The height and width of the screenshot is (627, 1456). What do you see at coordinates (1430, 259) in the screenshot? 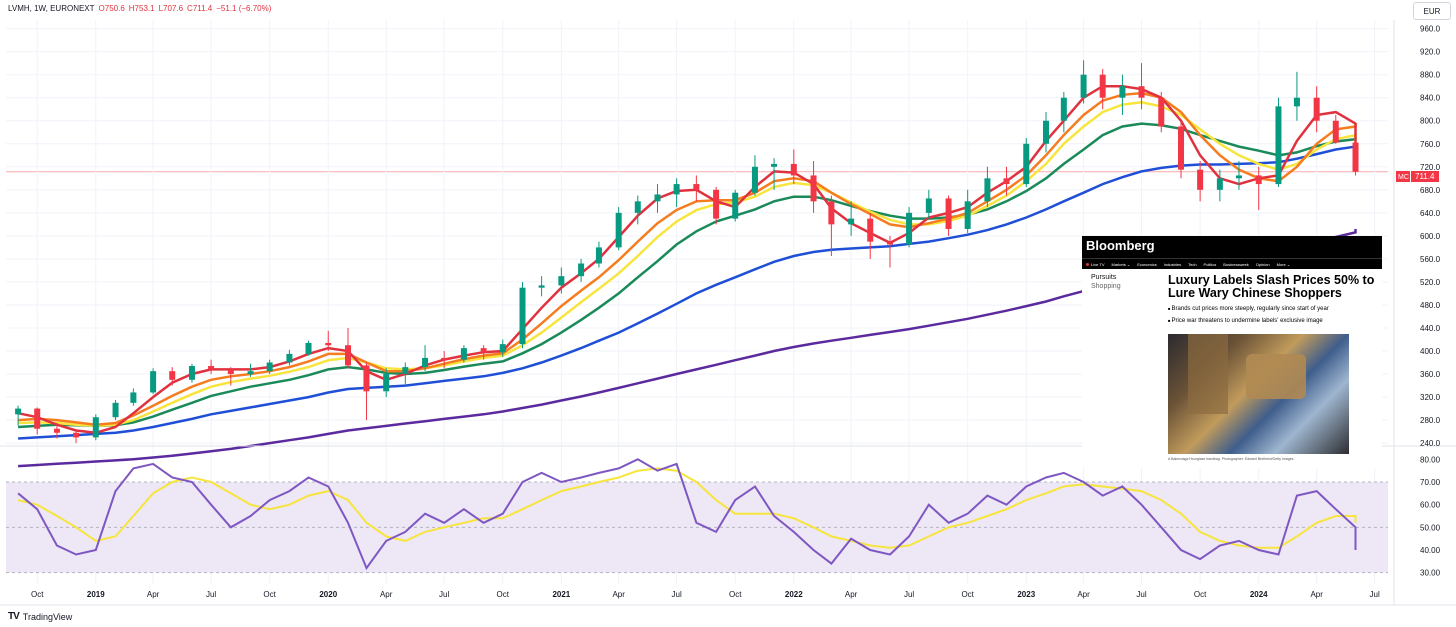
I see `price-tick-label: 560.0` at bounding box center [1430, 259].